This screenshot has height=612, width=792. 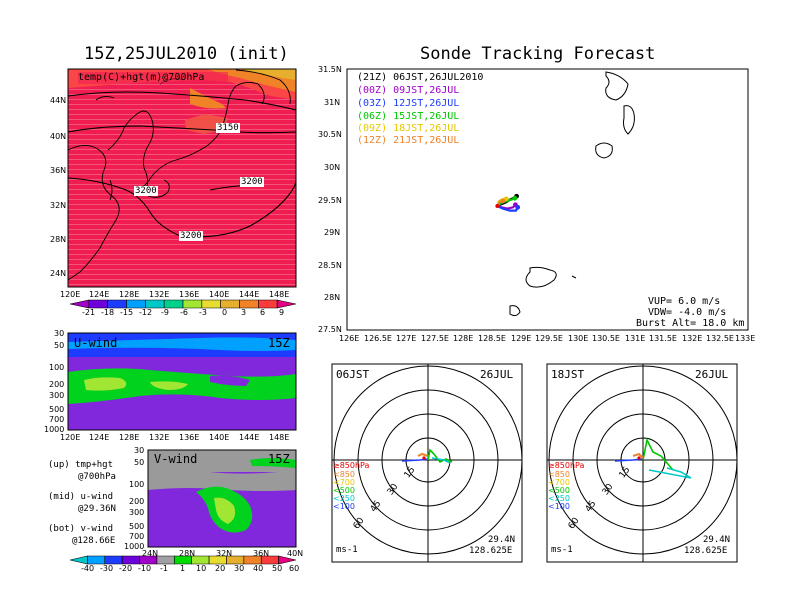 What do you see at coordinates (263, 312) in the screenshot?
I see `temp-cbar-label: 6` at bounding box center [263, 312].